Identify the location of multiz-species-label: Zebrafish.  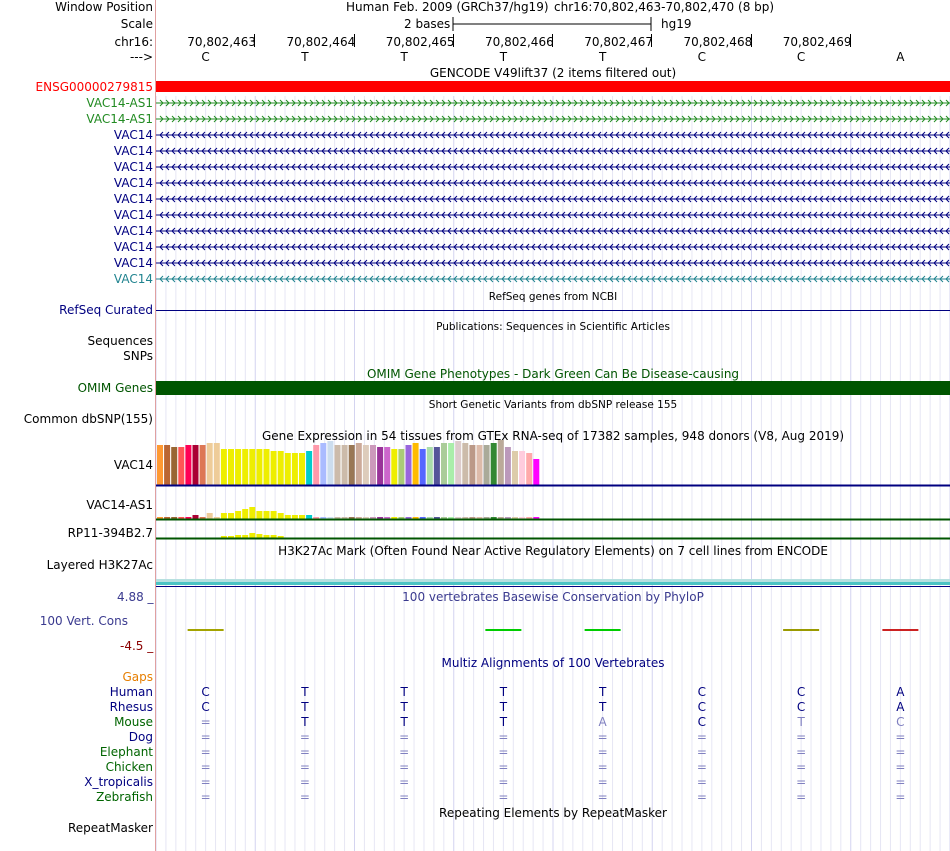
(124, 797).